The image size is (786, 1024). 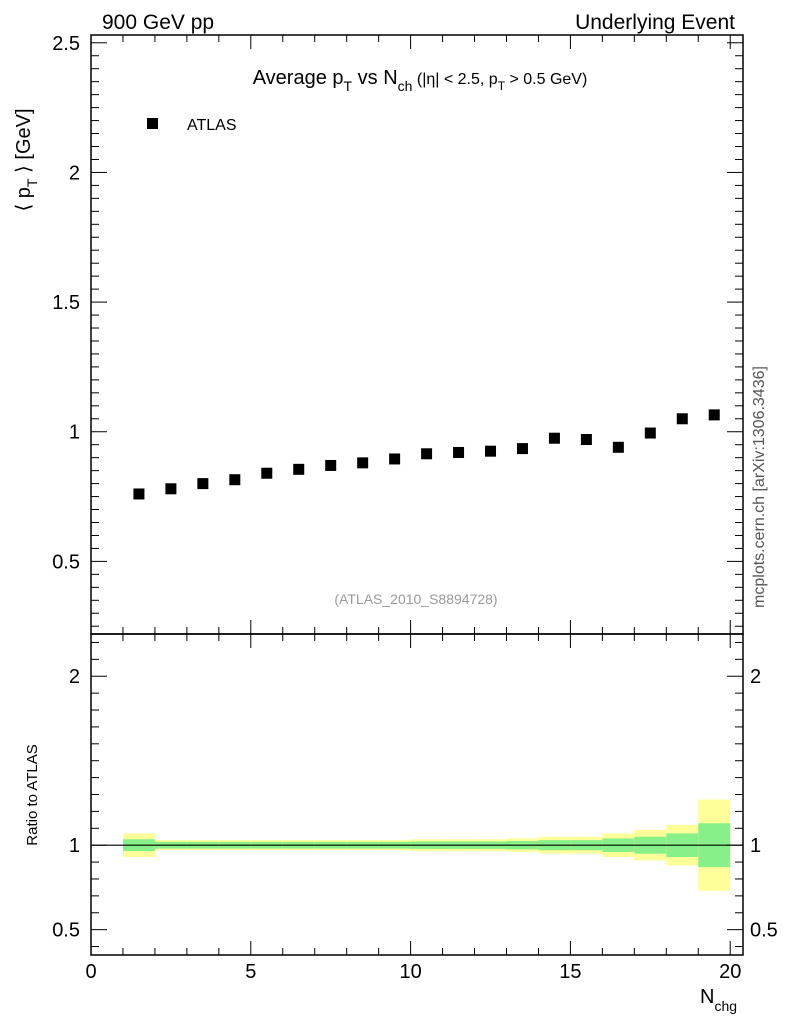 I want to click on analysis-label: (ATLAS_2010_S8894728), so click(x=415, y=599).